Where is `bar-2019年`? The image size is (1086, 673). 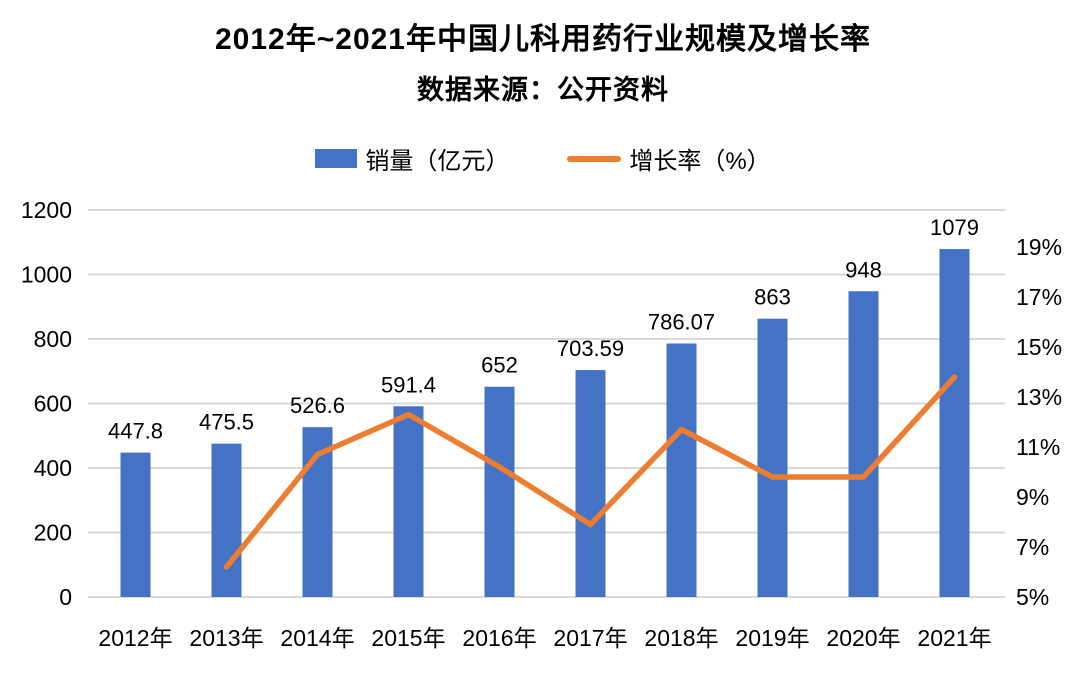
bar-2019年 is located at coordinates (772, 457).